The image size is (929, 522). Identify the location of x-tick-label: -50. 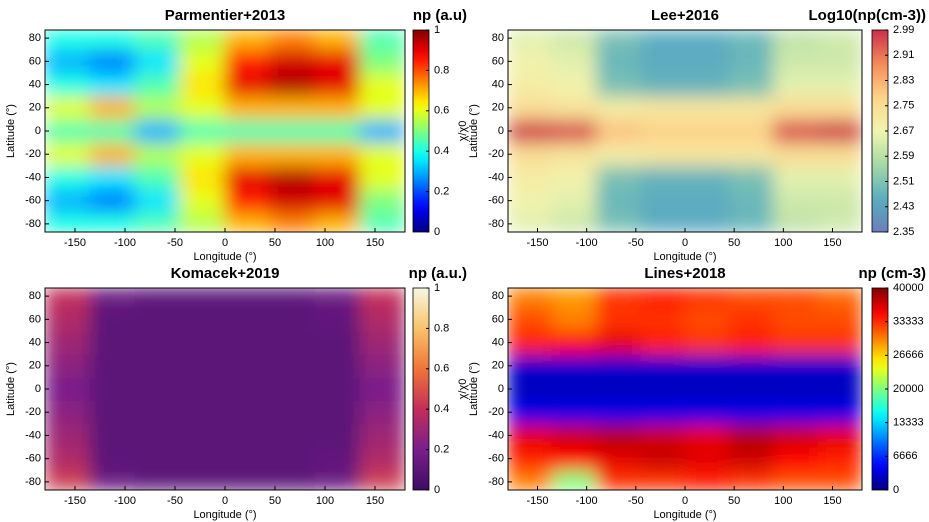
(175, 243).